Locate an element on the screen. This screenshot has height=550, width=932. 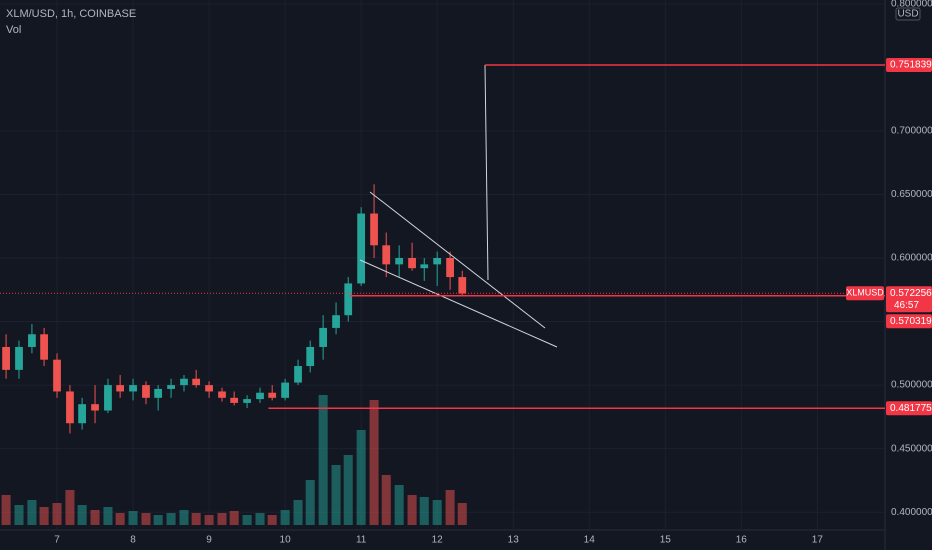
x-tick-label: 9 is located at coordinates (209, 540).